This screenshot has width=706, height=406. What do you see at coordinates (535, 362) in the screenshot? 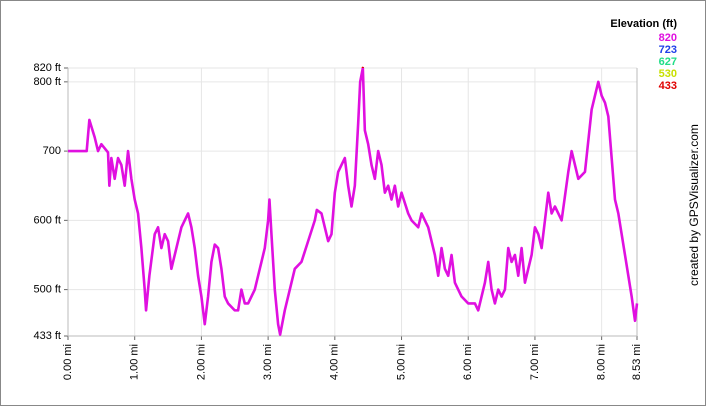
I see `x-tick-label: 7.00 mi` at bounding box center [535, 362].